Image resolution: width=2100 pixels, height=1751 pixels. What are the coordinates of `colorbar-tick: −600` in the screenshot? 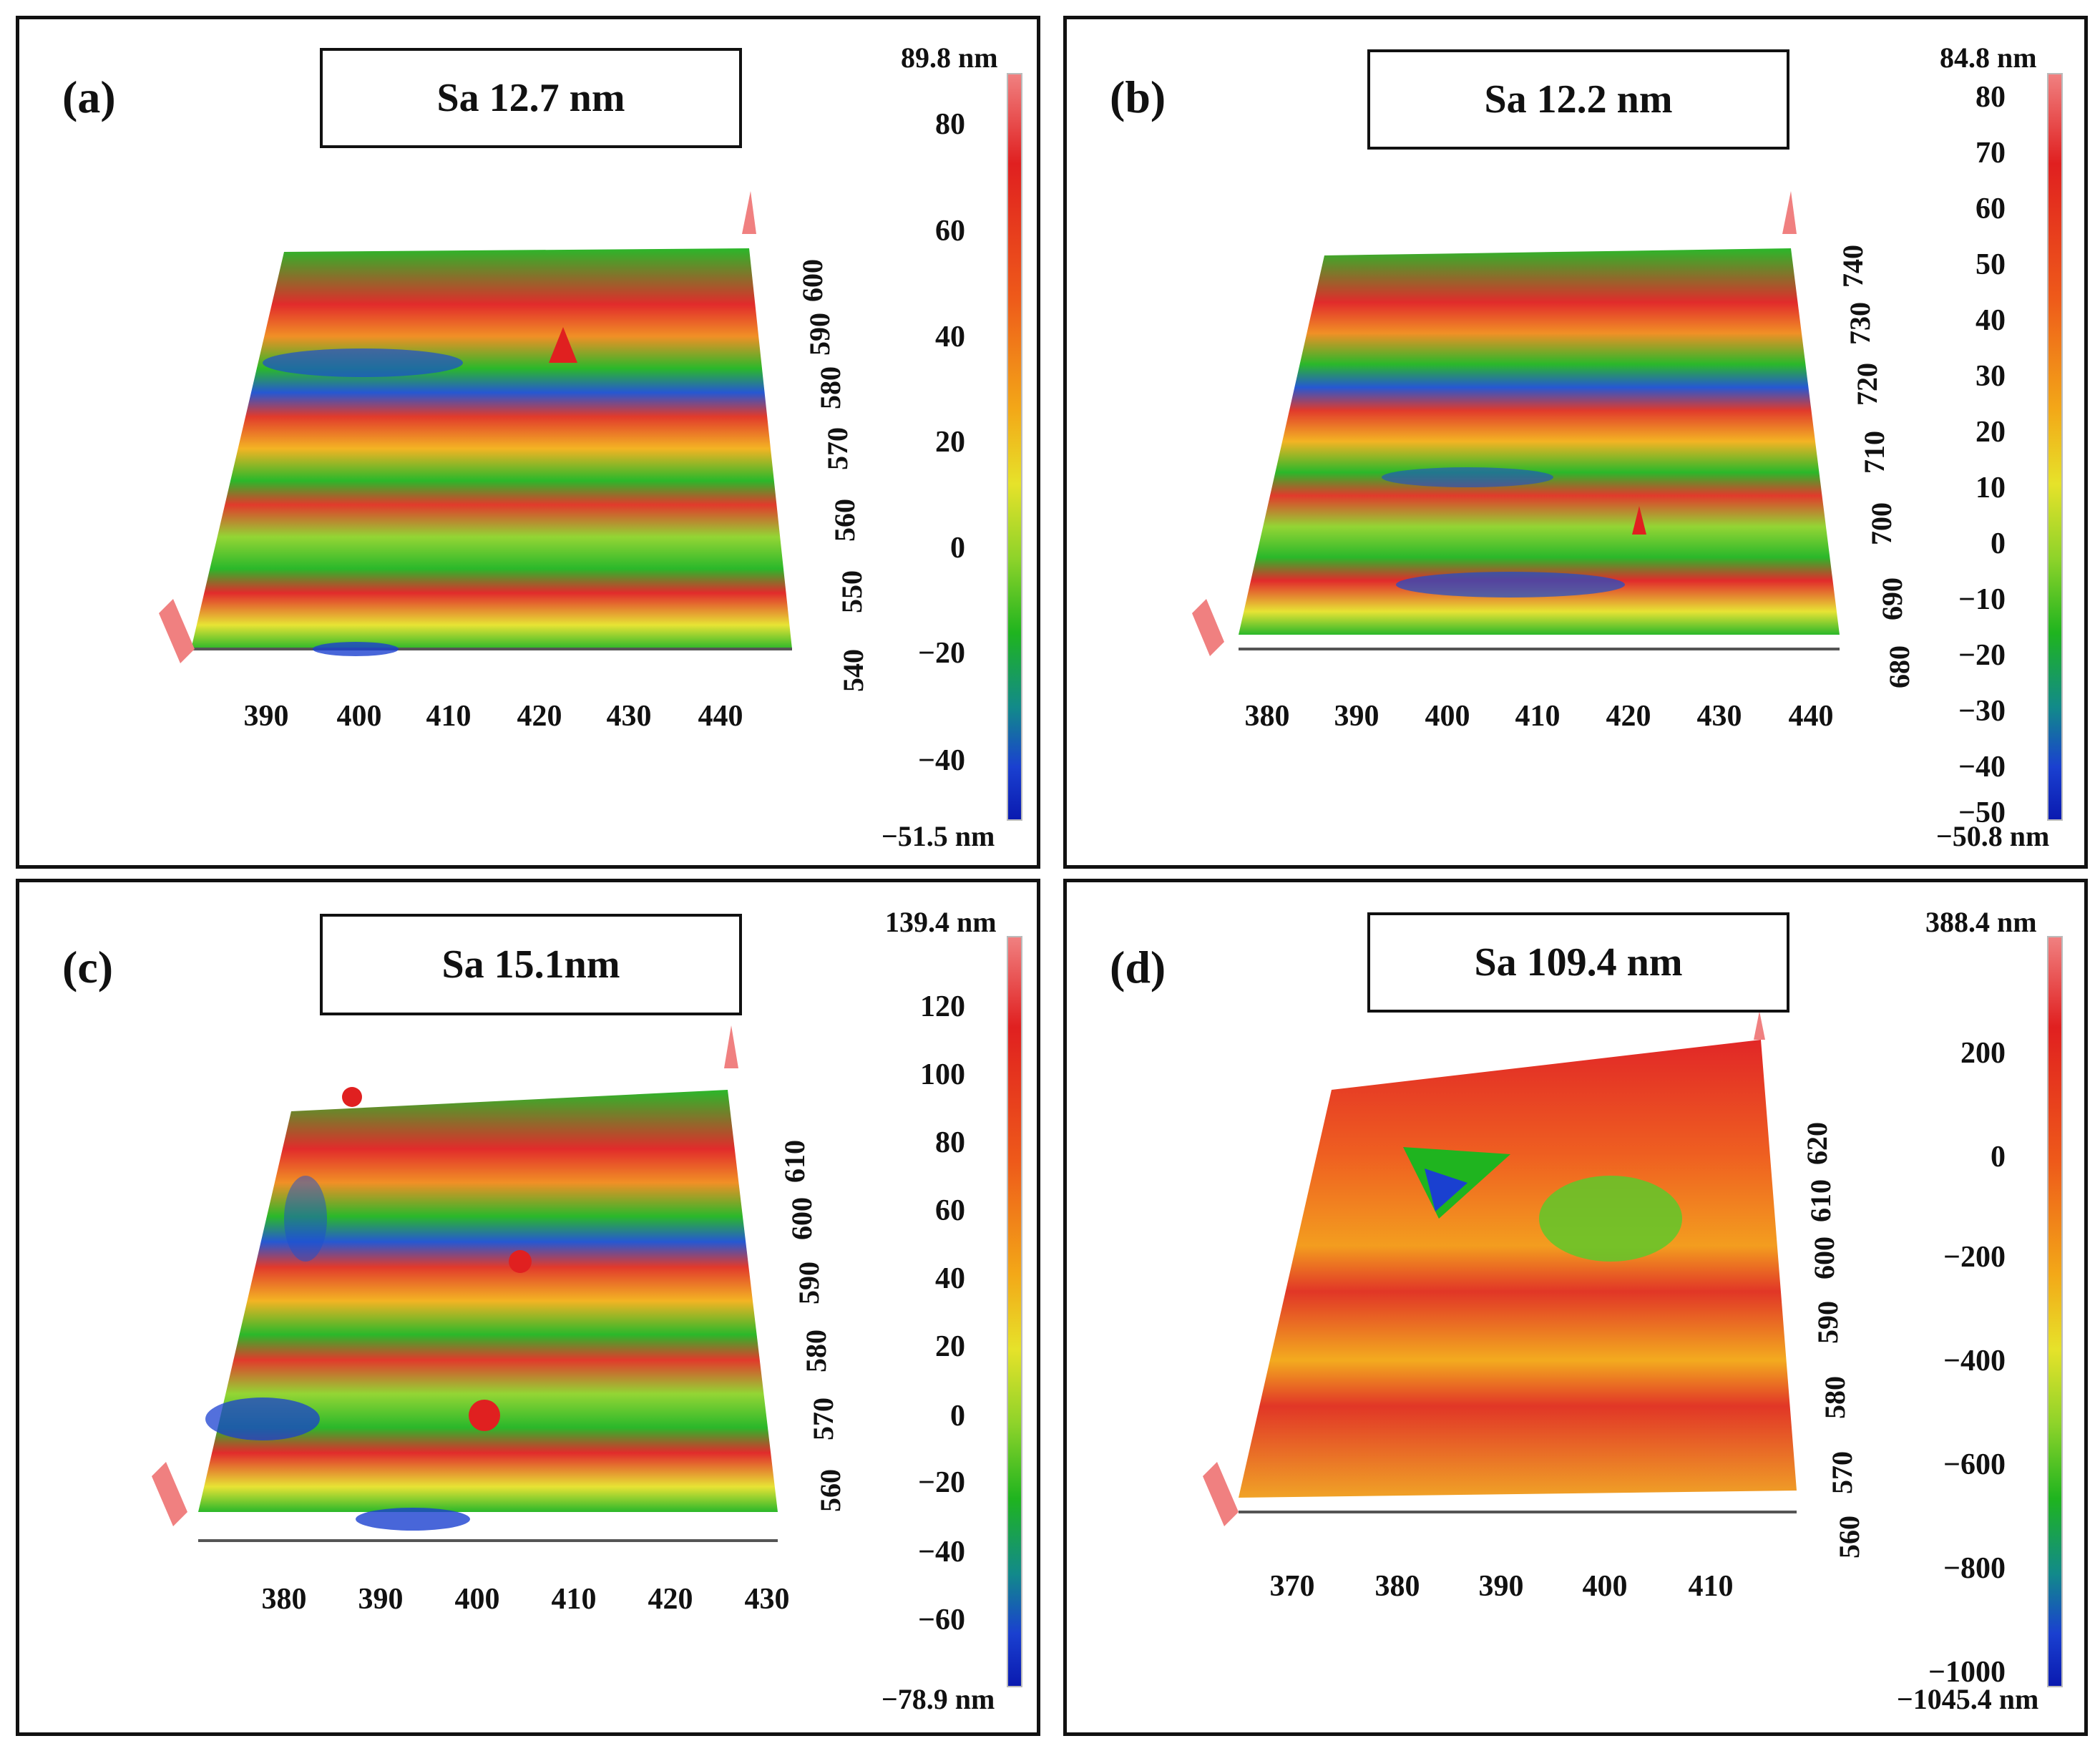 It's located at (1974, 1464).